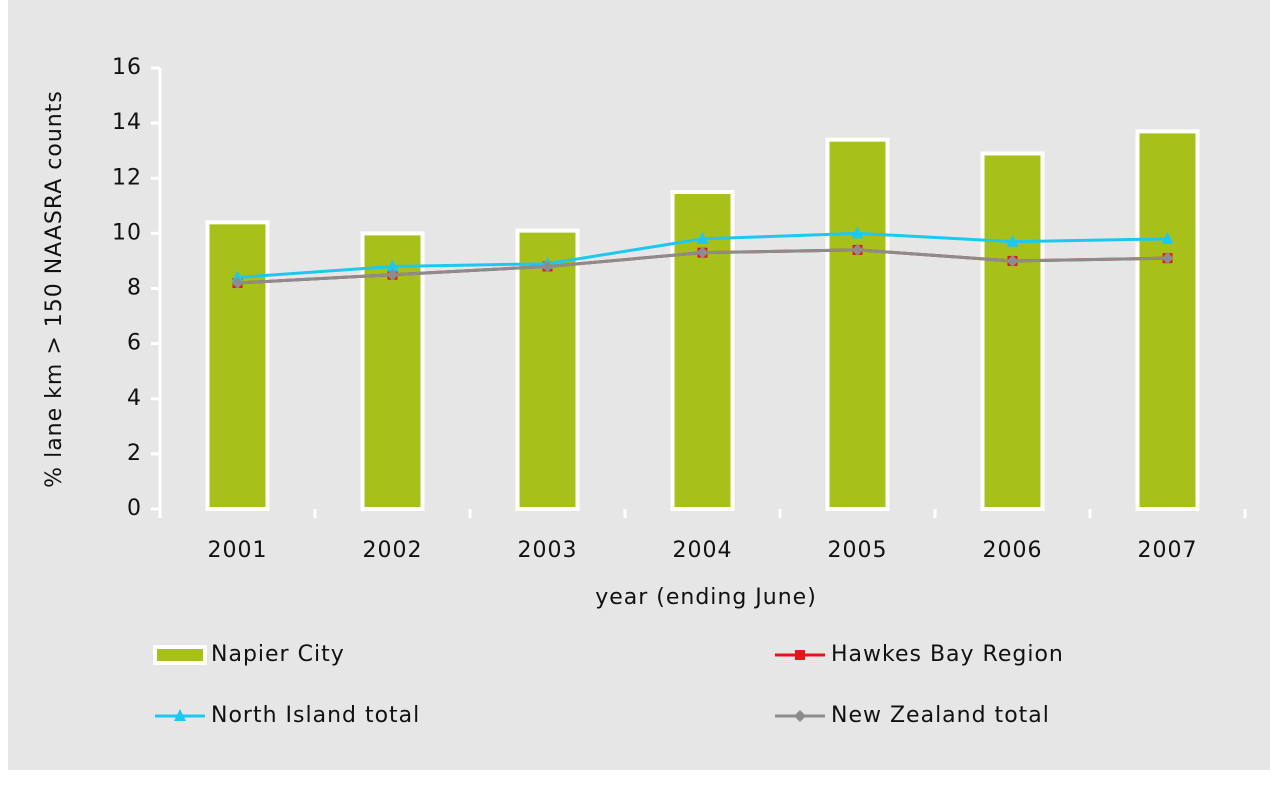 The height and width of the screenshot is (798, 1279). I want to click on y-tick-label: 8, so click(134, 288).